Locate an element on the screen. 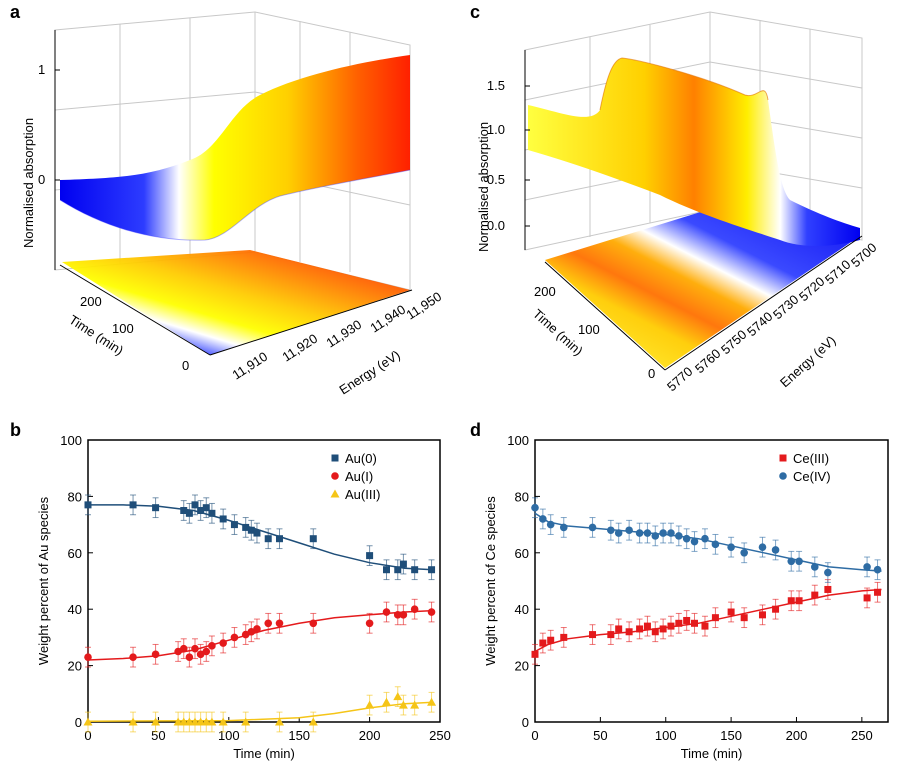  panel-b-ytick-label: 60 is located at coordinates (75, 553).